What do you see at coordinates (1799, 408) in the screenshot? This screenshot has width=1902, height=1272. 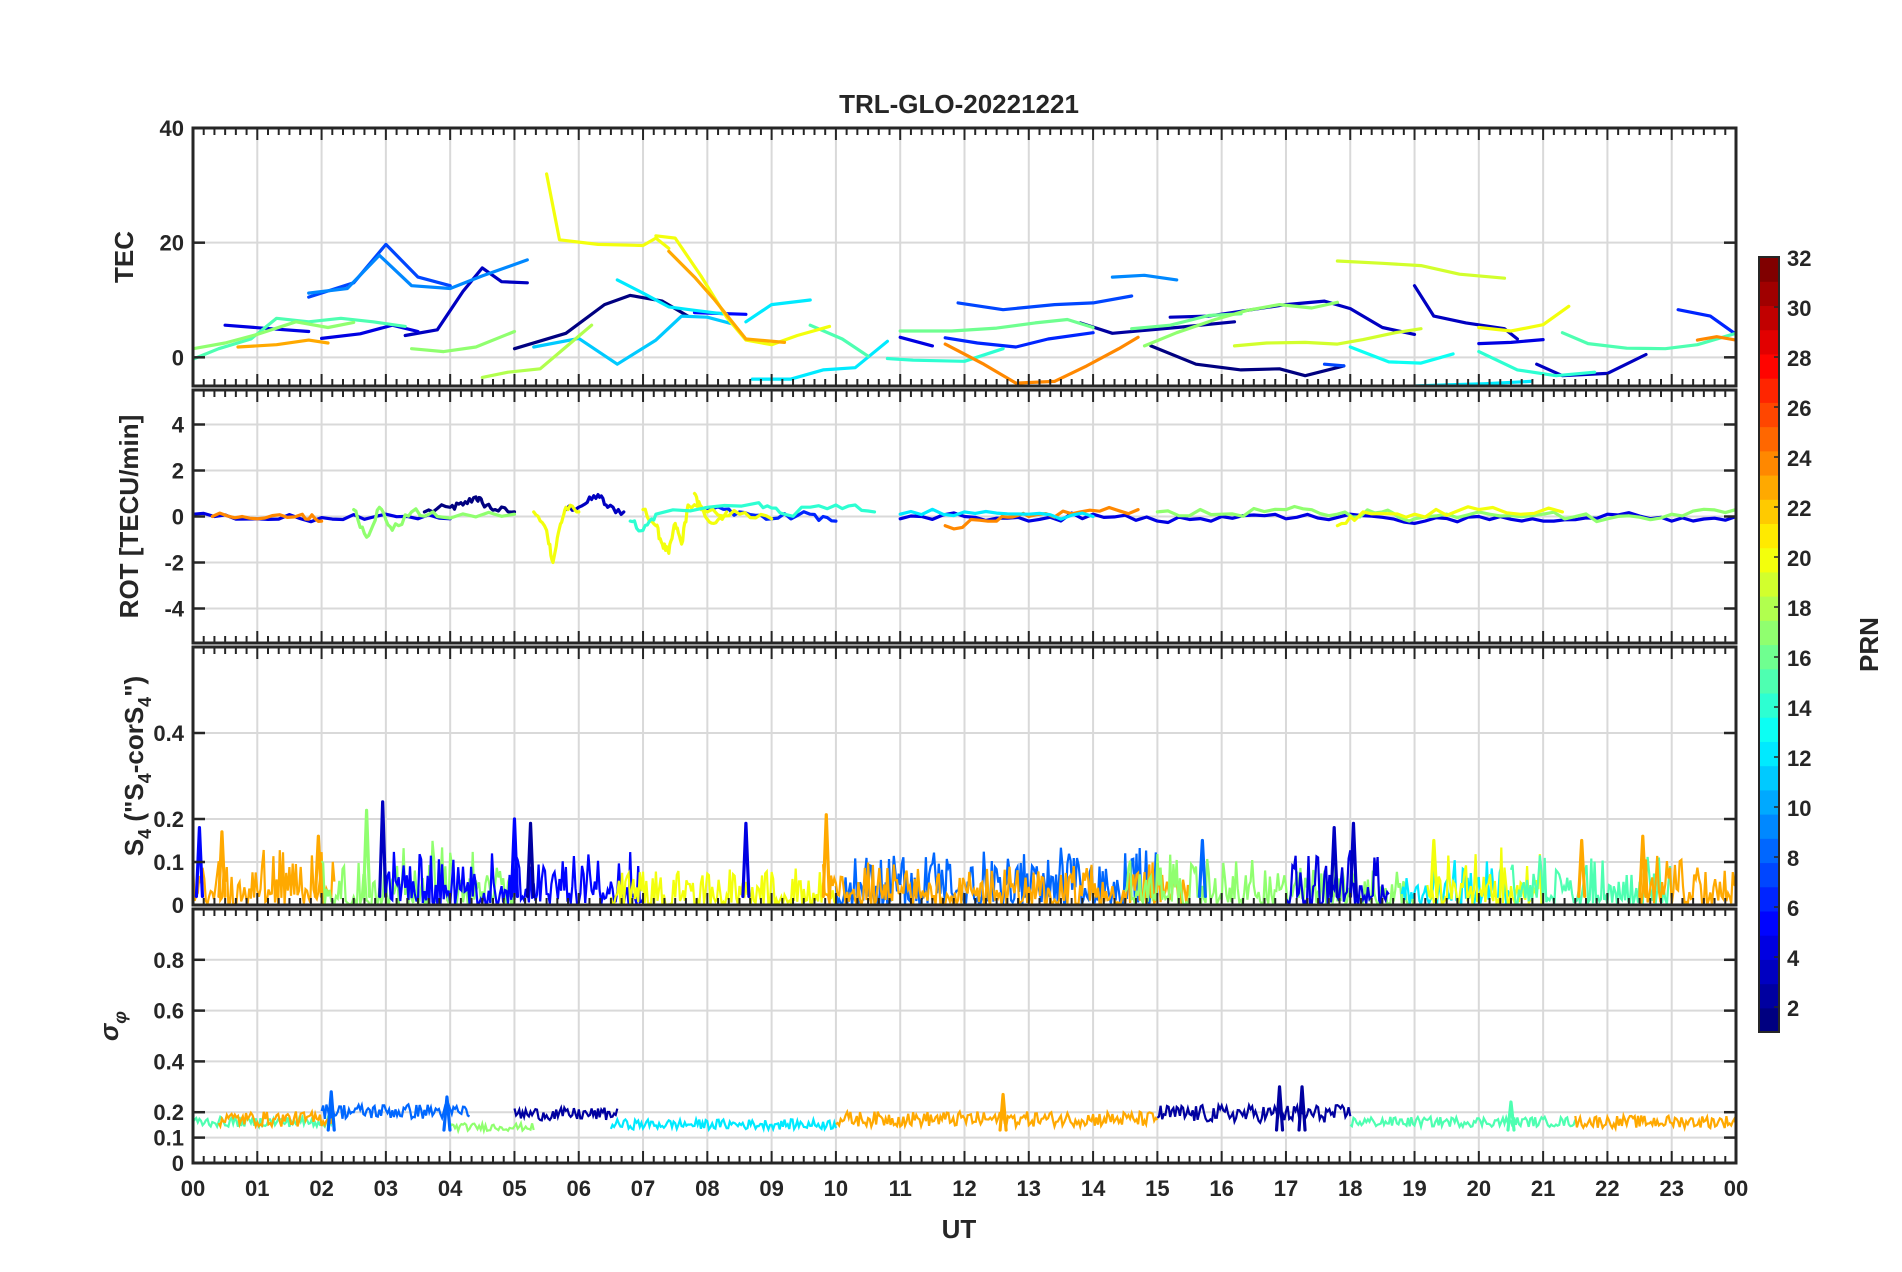 I see `colorbar-tick-label: 26` at bounding box center [1799, 408].